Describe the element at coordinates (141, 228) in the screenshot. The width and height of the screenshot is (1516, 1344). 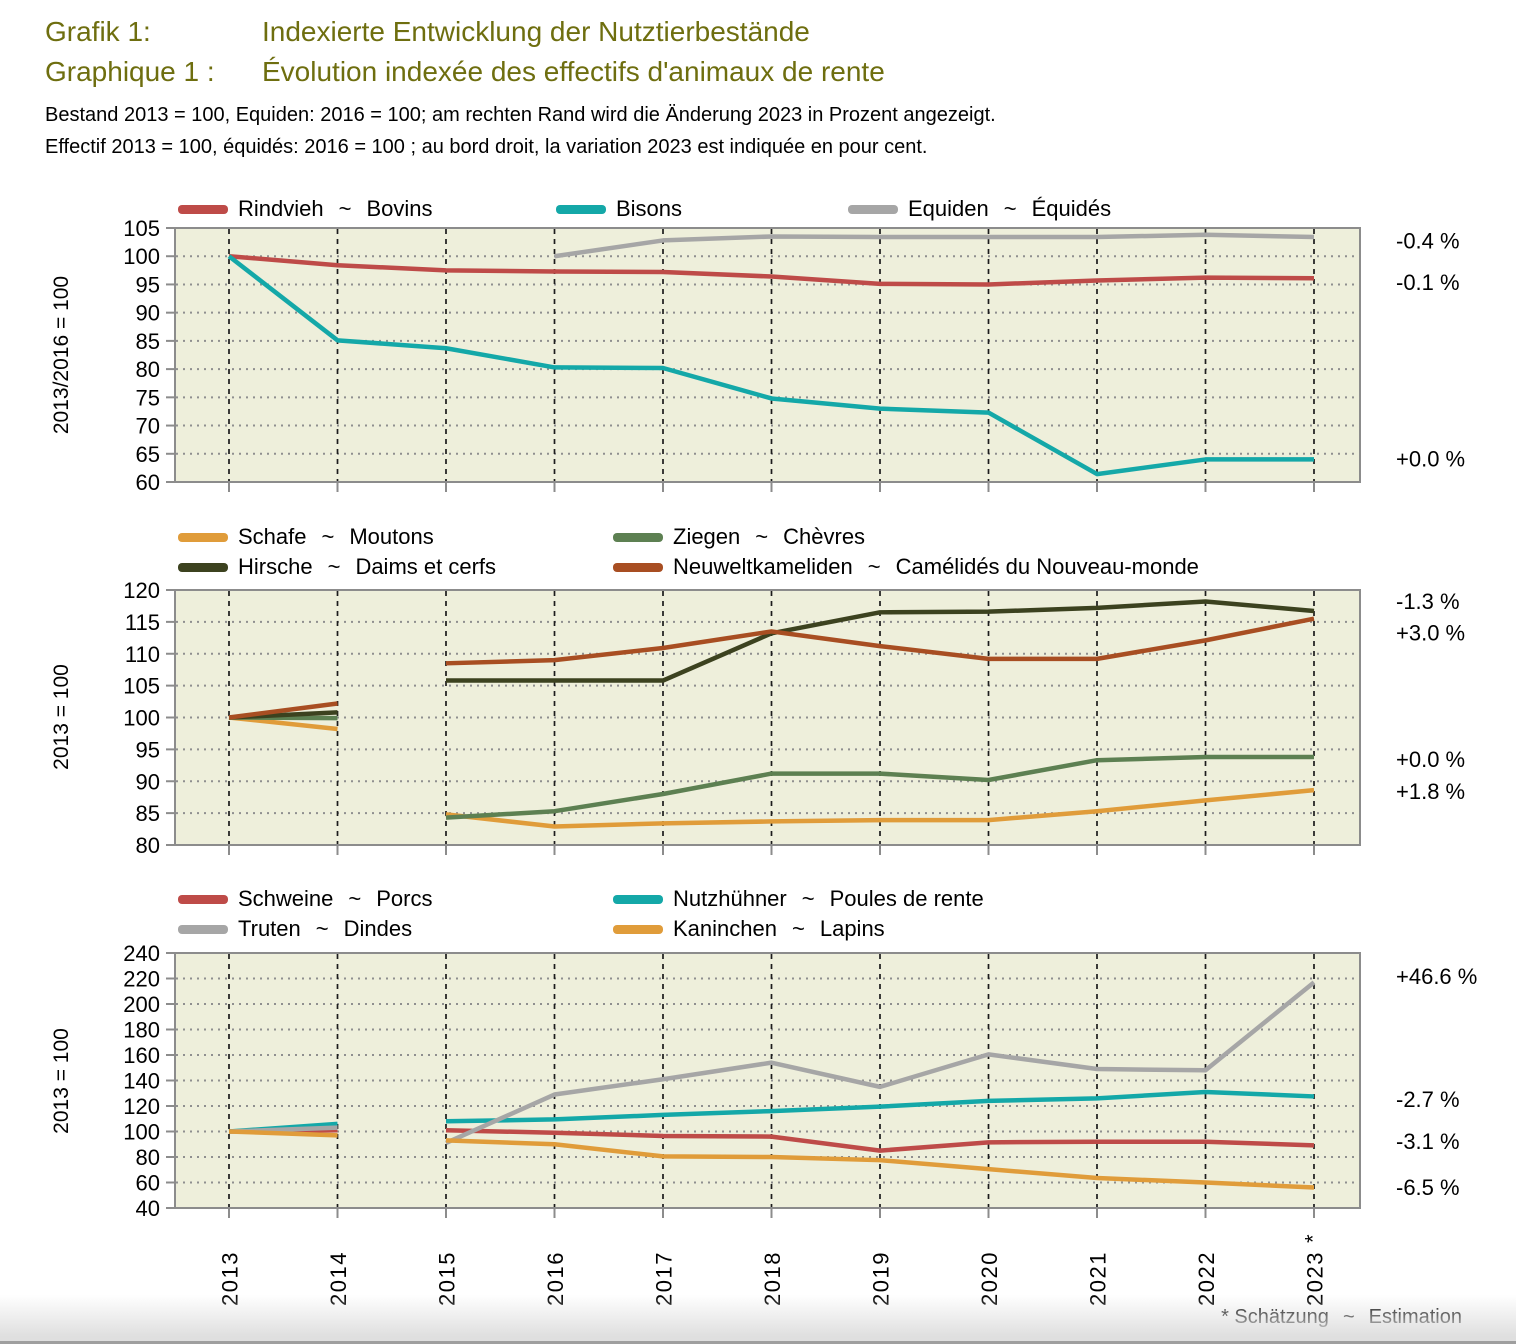
I see `y-tick-label: 105` at that location.